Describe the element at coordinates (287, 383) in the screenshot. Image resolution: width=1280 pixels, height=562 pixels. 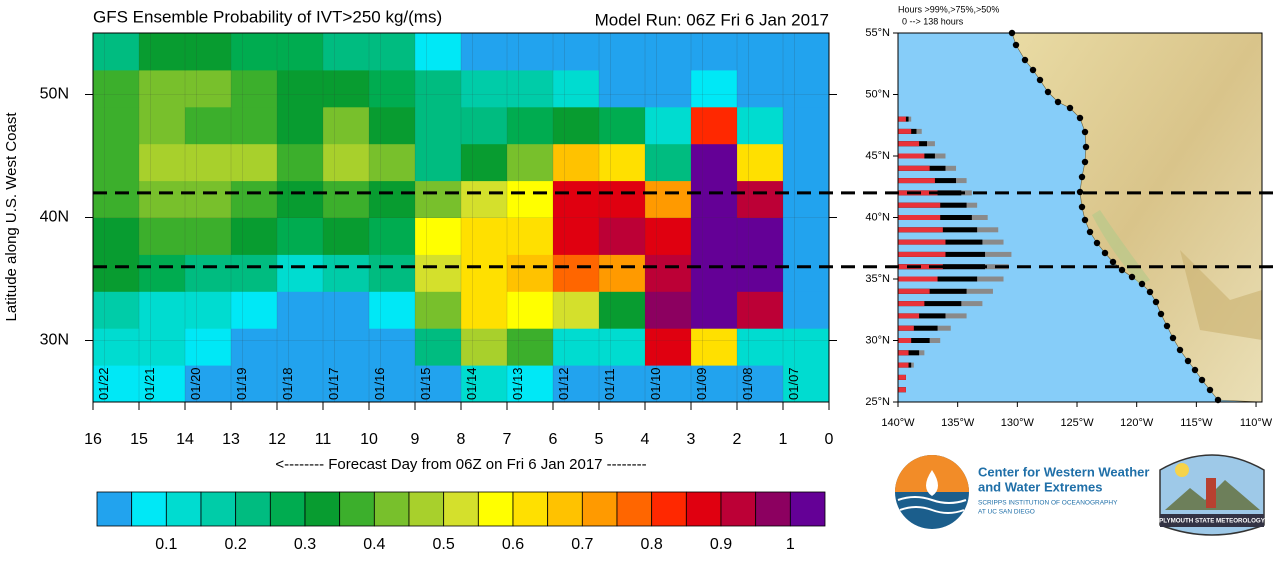
I see `date-label: 01/18` at that location.